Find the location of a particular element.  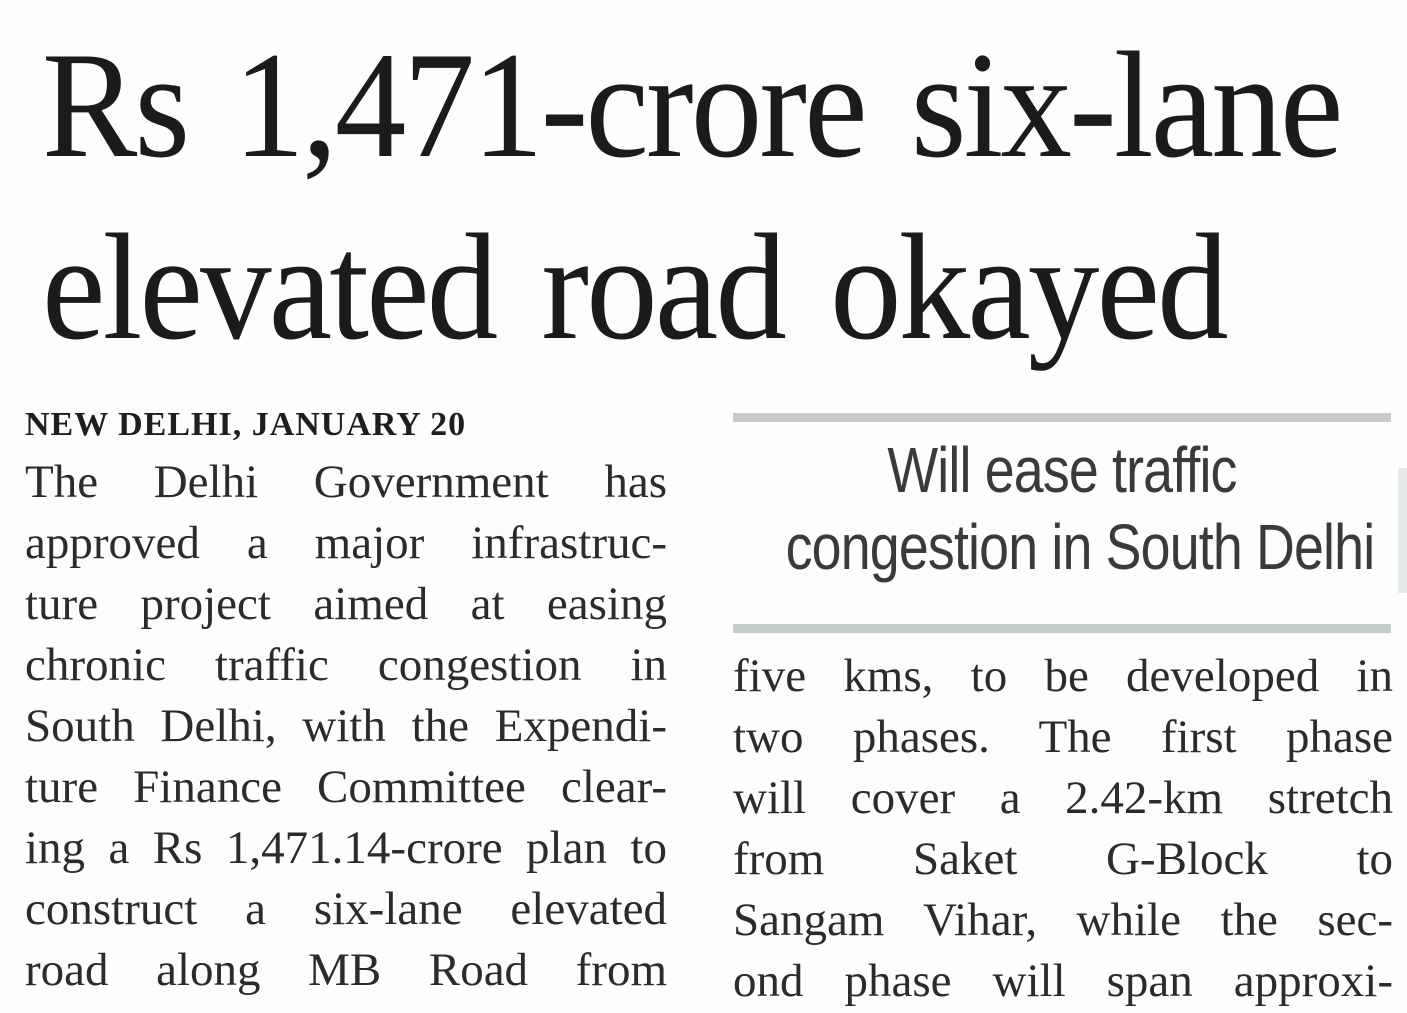

body-line: chronic traffic congestion in is located at coordinates (346, 665).